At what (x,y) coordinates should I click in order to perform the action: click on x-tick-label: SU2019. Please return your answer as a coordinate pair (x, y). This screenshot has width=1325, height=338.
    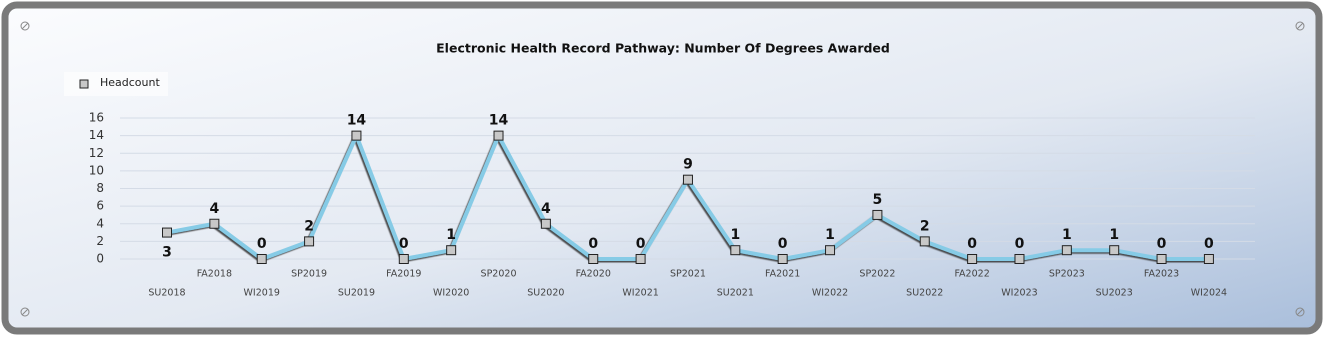
    Looking at the image, I should click on (356, 293).